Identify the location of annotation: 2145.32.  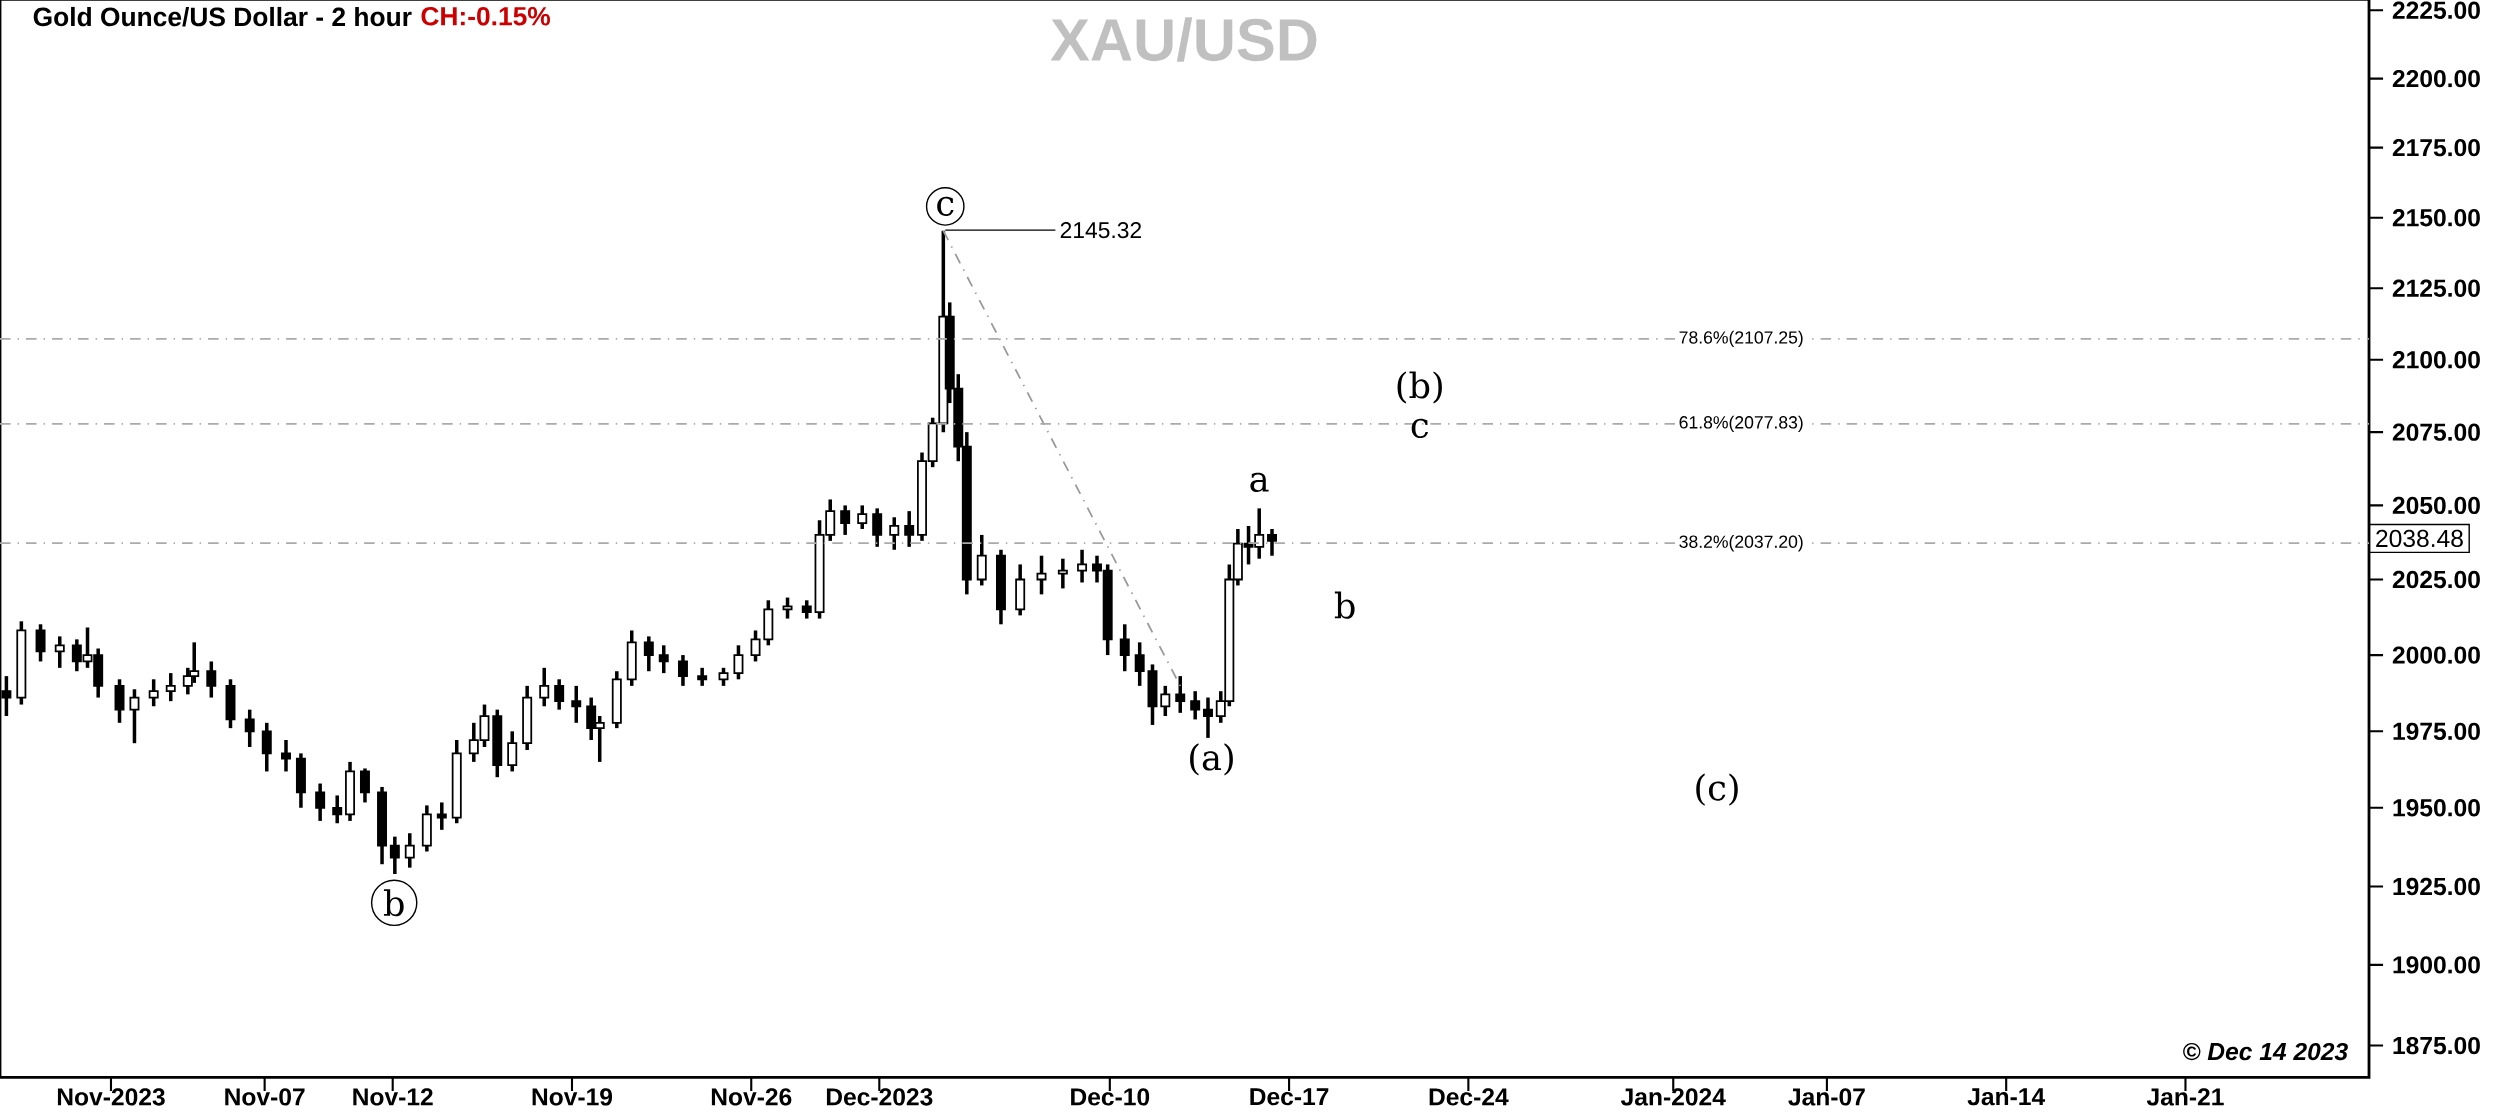
(1100, 230).